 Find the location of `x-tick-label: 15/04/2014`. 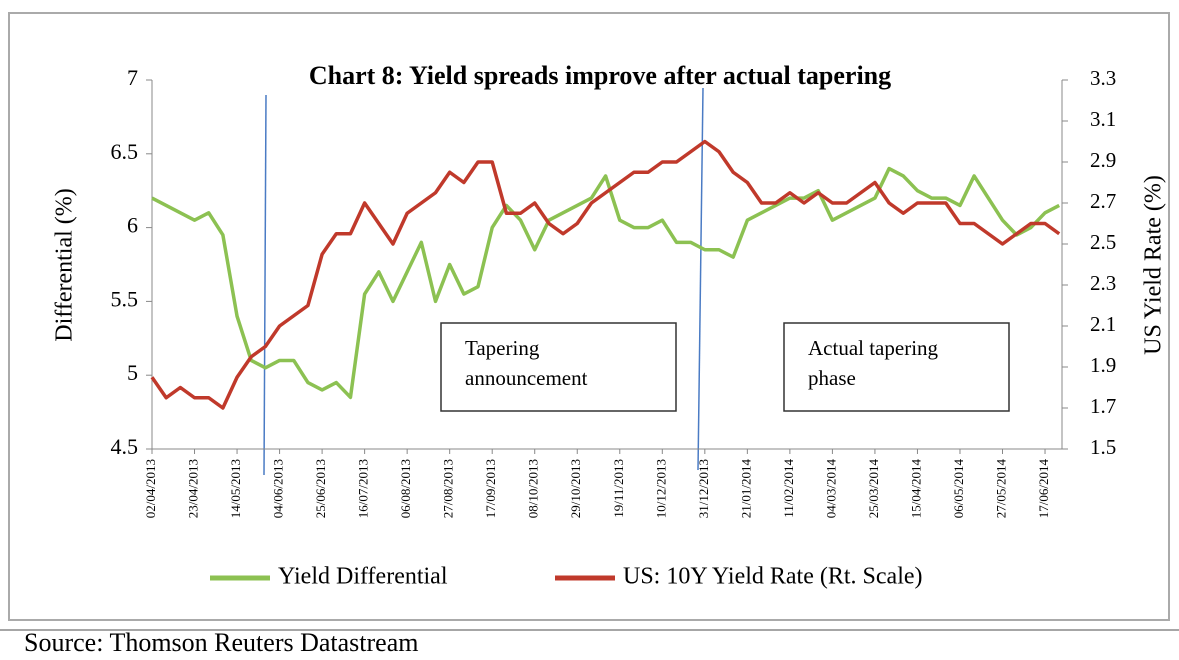

x-tick-label: 15/04/2014 is located at coordinates (915, 489).